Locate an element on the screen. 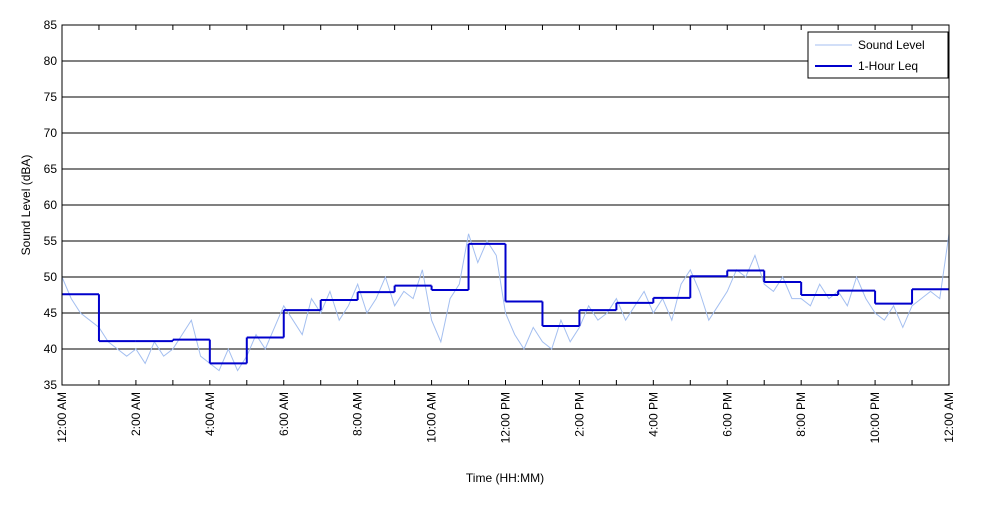 The width and height of the screenshot is (1000, 505). legend-label: 1-Hour Leq is located at coordinates (888, 66).